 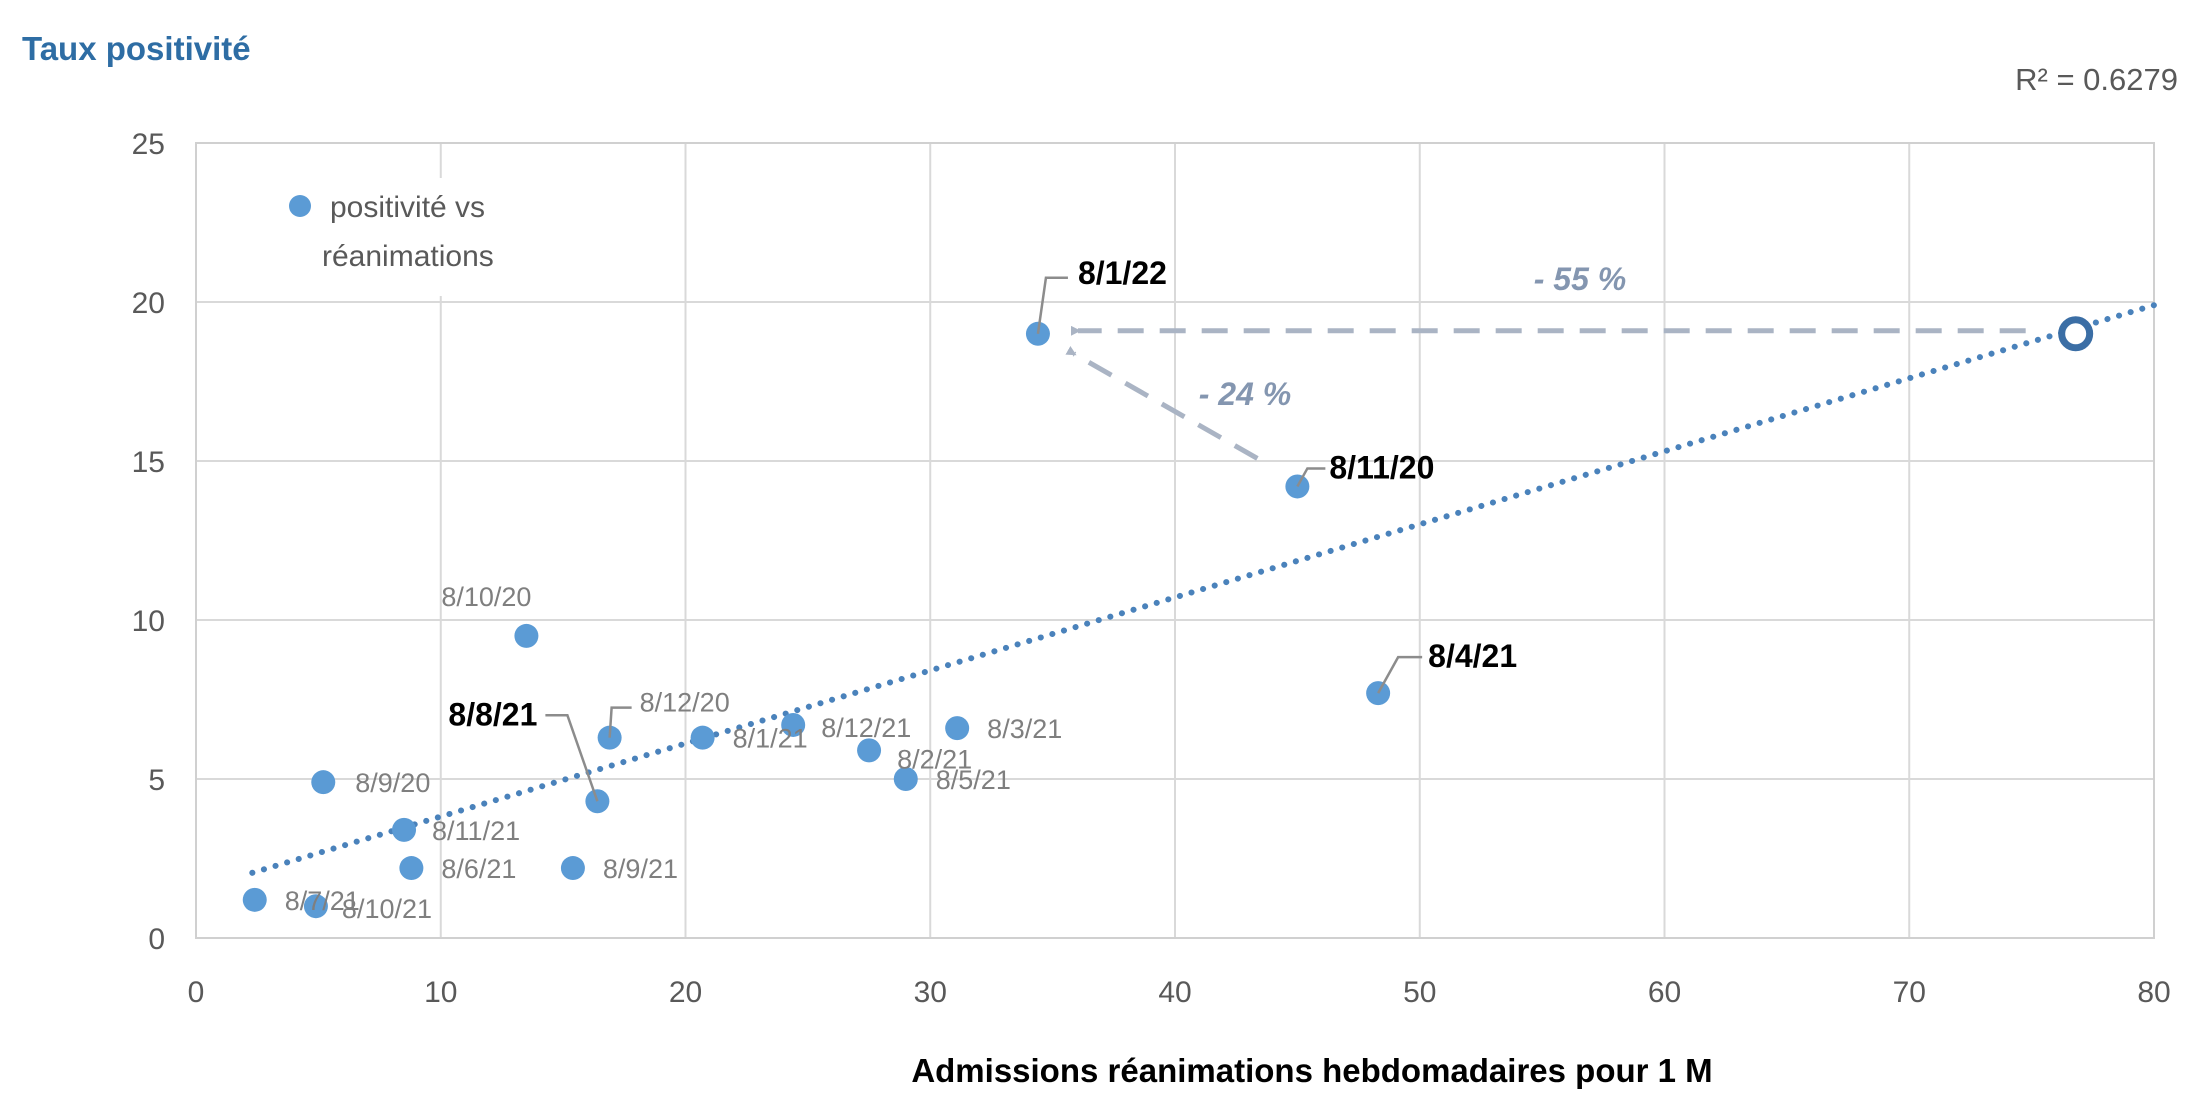 I want to click on y-axis-ticks: 0 5 10 15 20 25, so click(x=148, y=542).